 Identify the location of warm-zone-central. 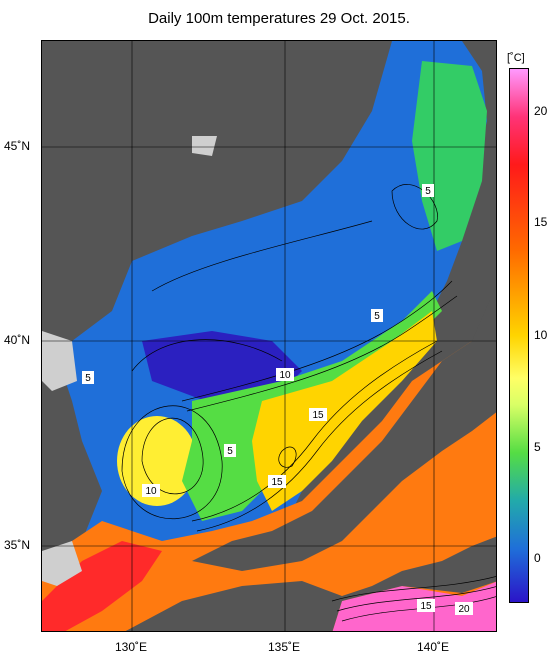
(344, 411).